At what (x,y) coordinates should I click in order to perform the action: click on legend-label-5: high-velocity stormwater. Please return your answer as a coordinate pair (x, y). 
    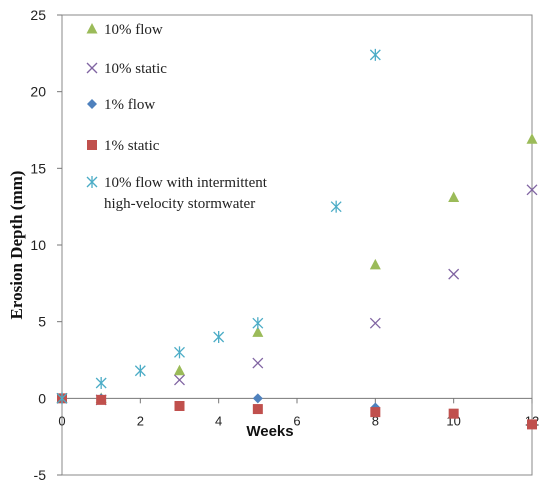
    Looking at the image, I should click on (179, 204).